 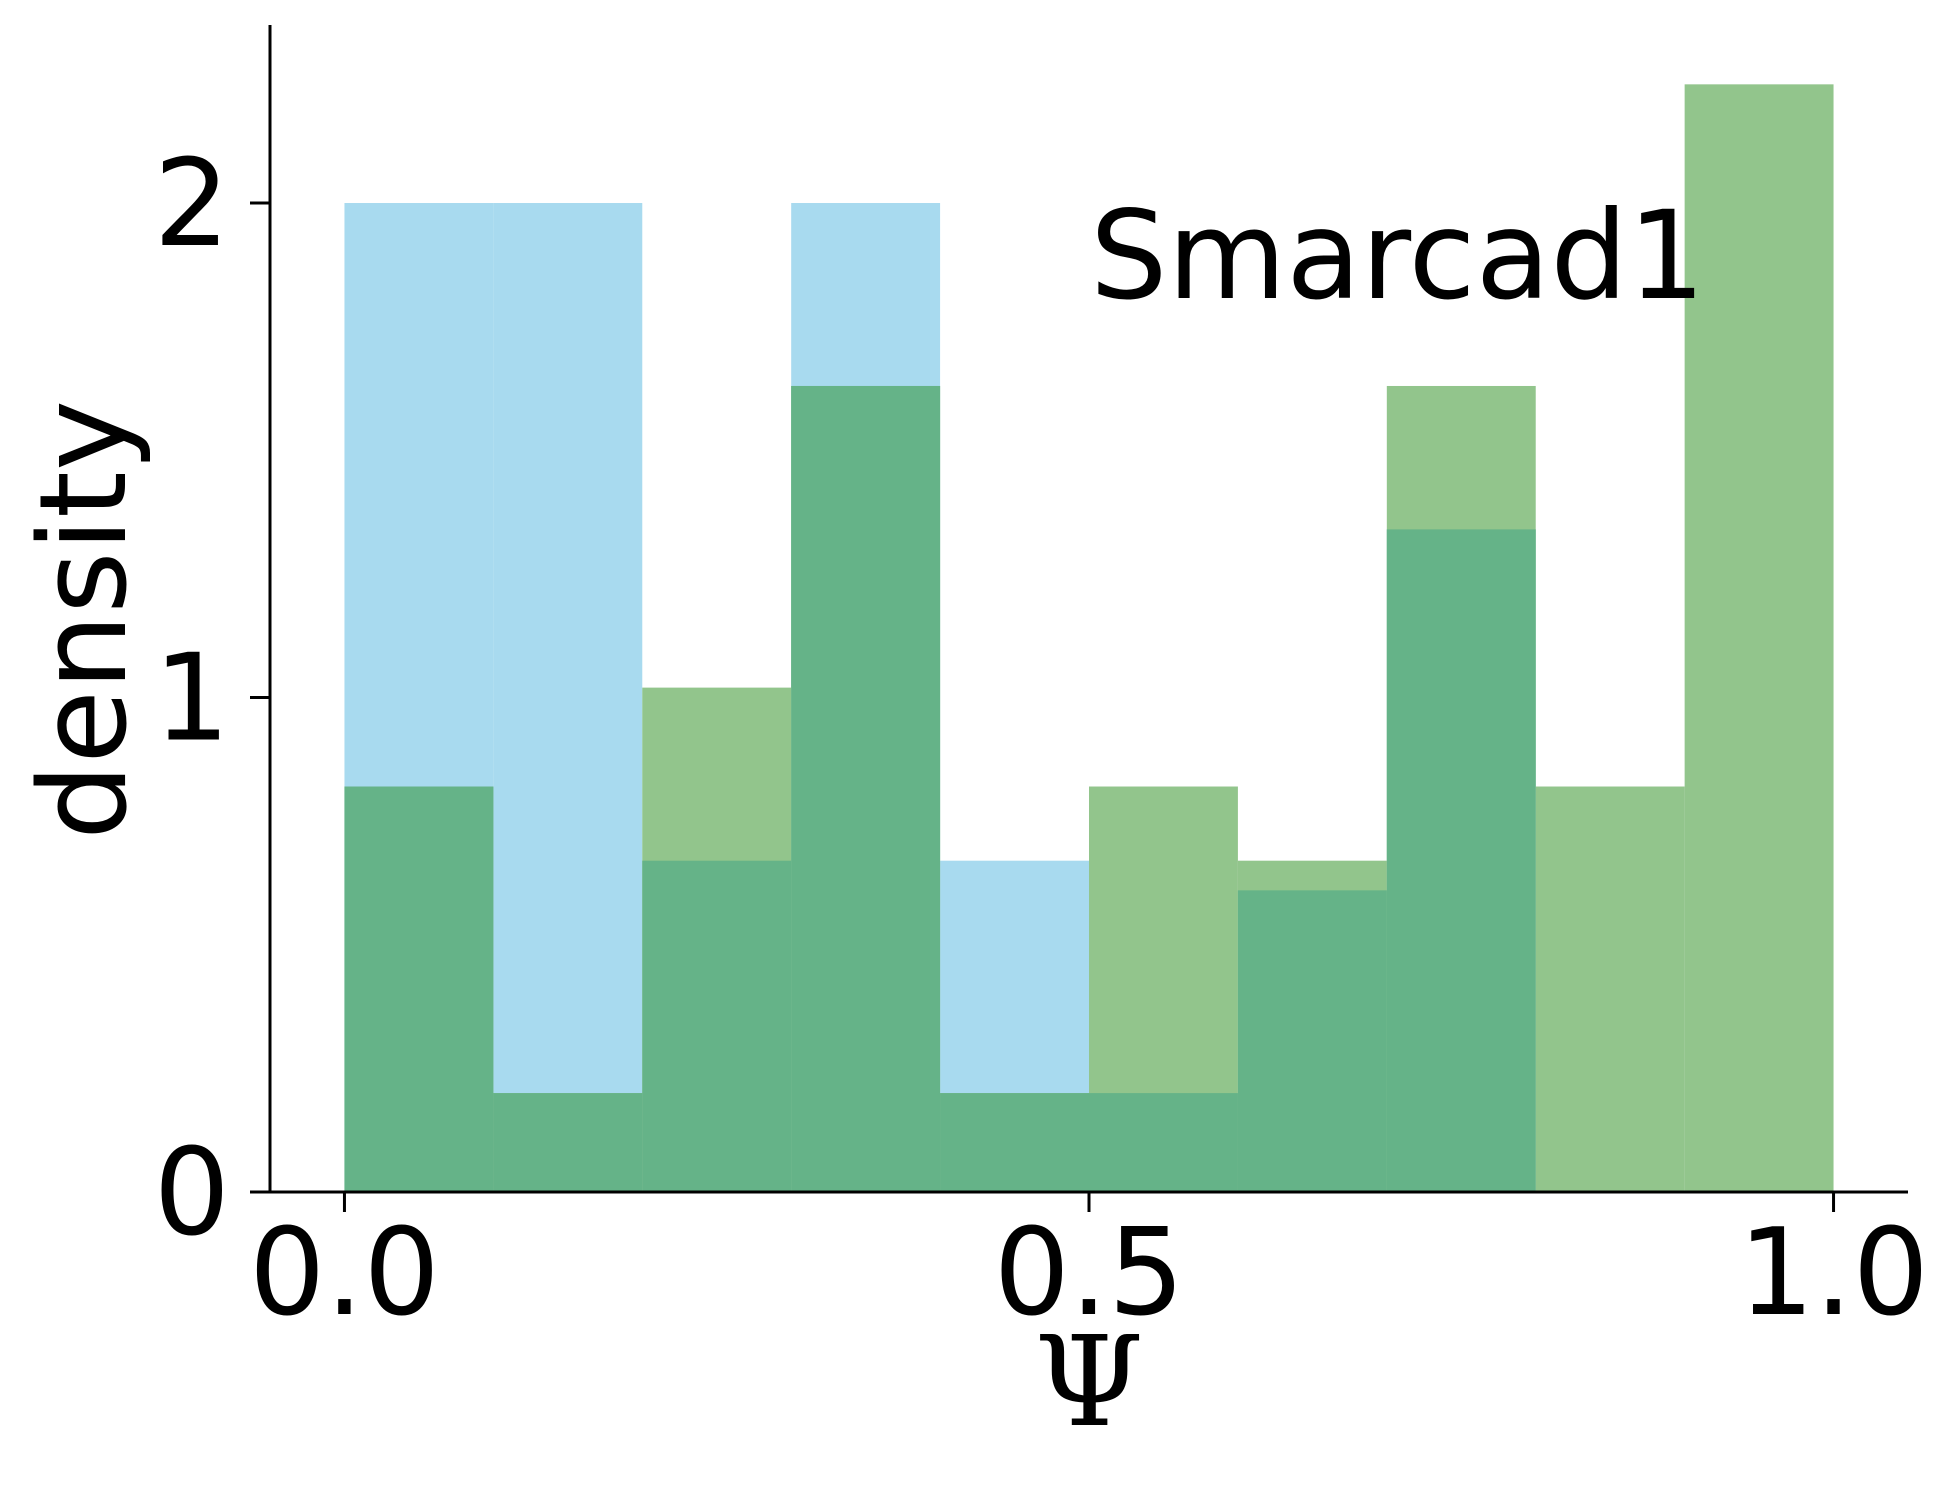 I want to click on y-tick-label: 1, so click(x=192, y=699).